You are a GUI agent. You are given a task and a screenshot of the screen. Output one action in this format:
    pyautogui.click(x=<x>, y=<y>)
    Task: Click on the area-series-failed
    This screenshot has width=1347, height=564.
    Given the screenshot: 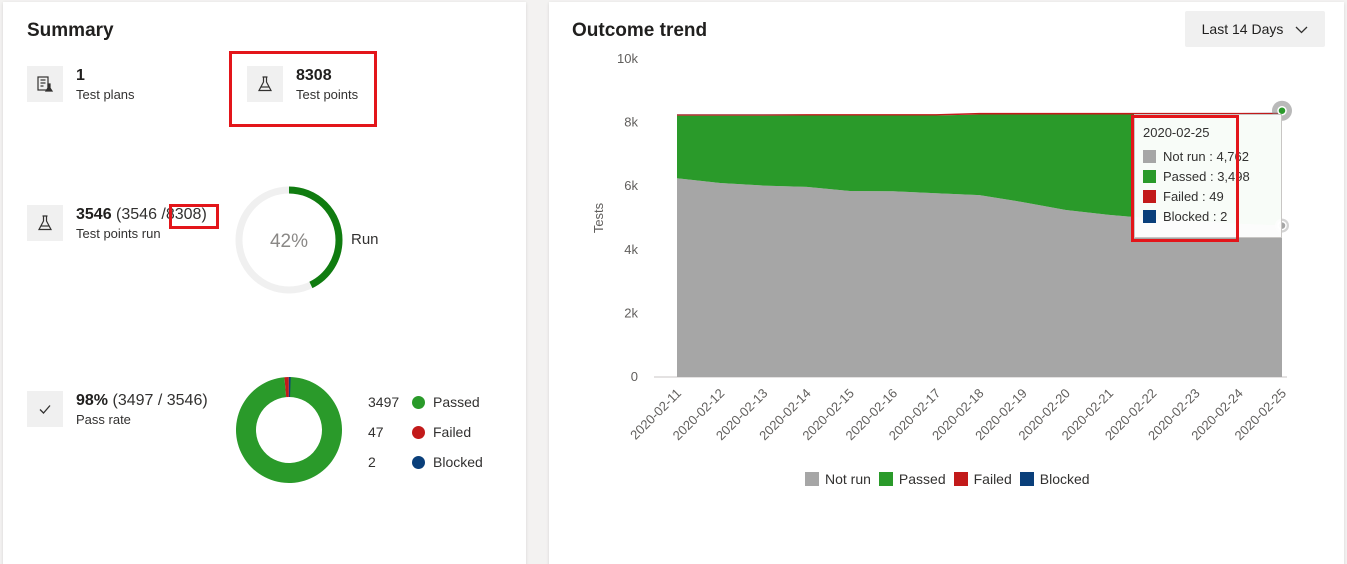 What is the action you would take?
    pyautogui.click(x=979, y=114)
    